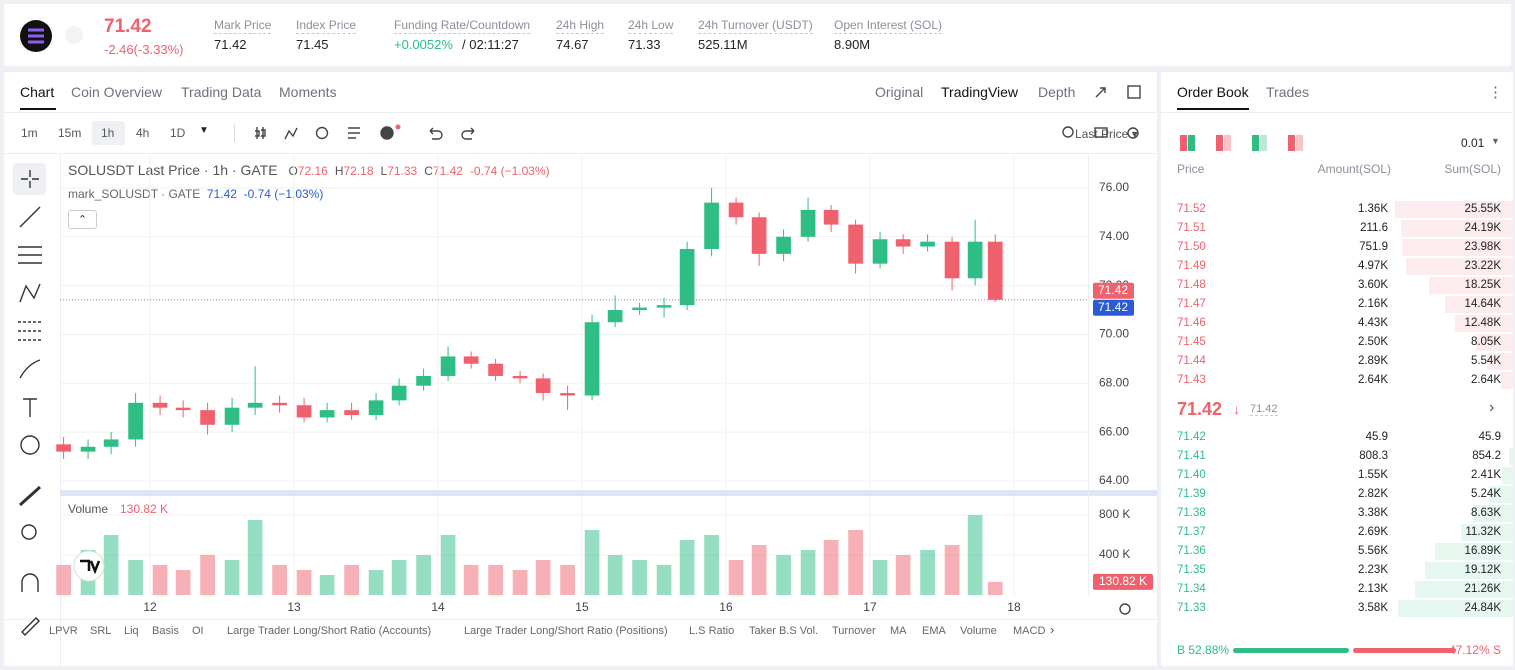 The image size is (1515, 670). Describe the element at coordinates (980, 92) in the screenshot. I see `view-tab: TradingView` at that location.